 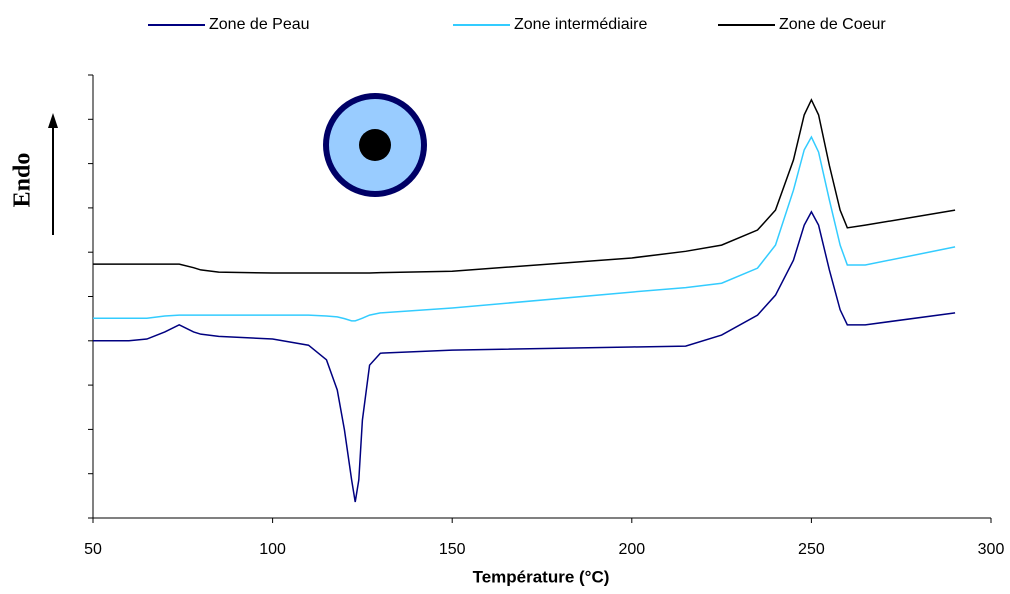 What do you see at coordinates (375, 145) in the screenshot?
I see `sample-core` at bounding box center [375, 145].